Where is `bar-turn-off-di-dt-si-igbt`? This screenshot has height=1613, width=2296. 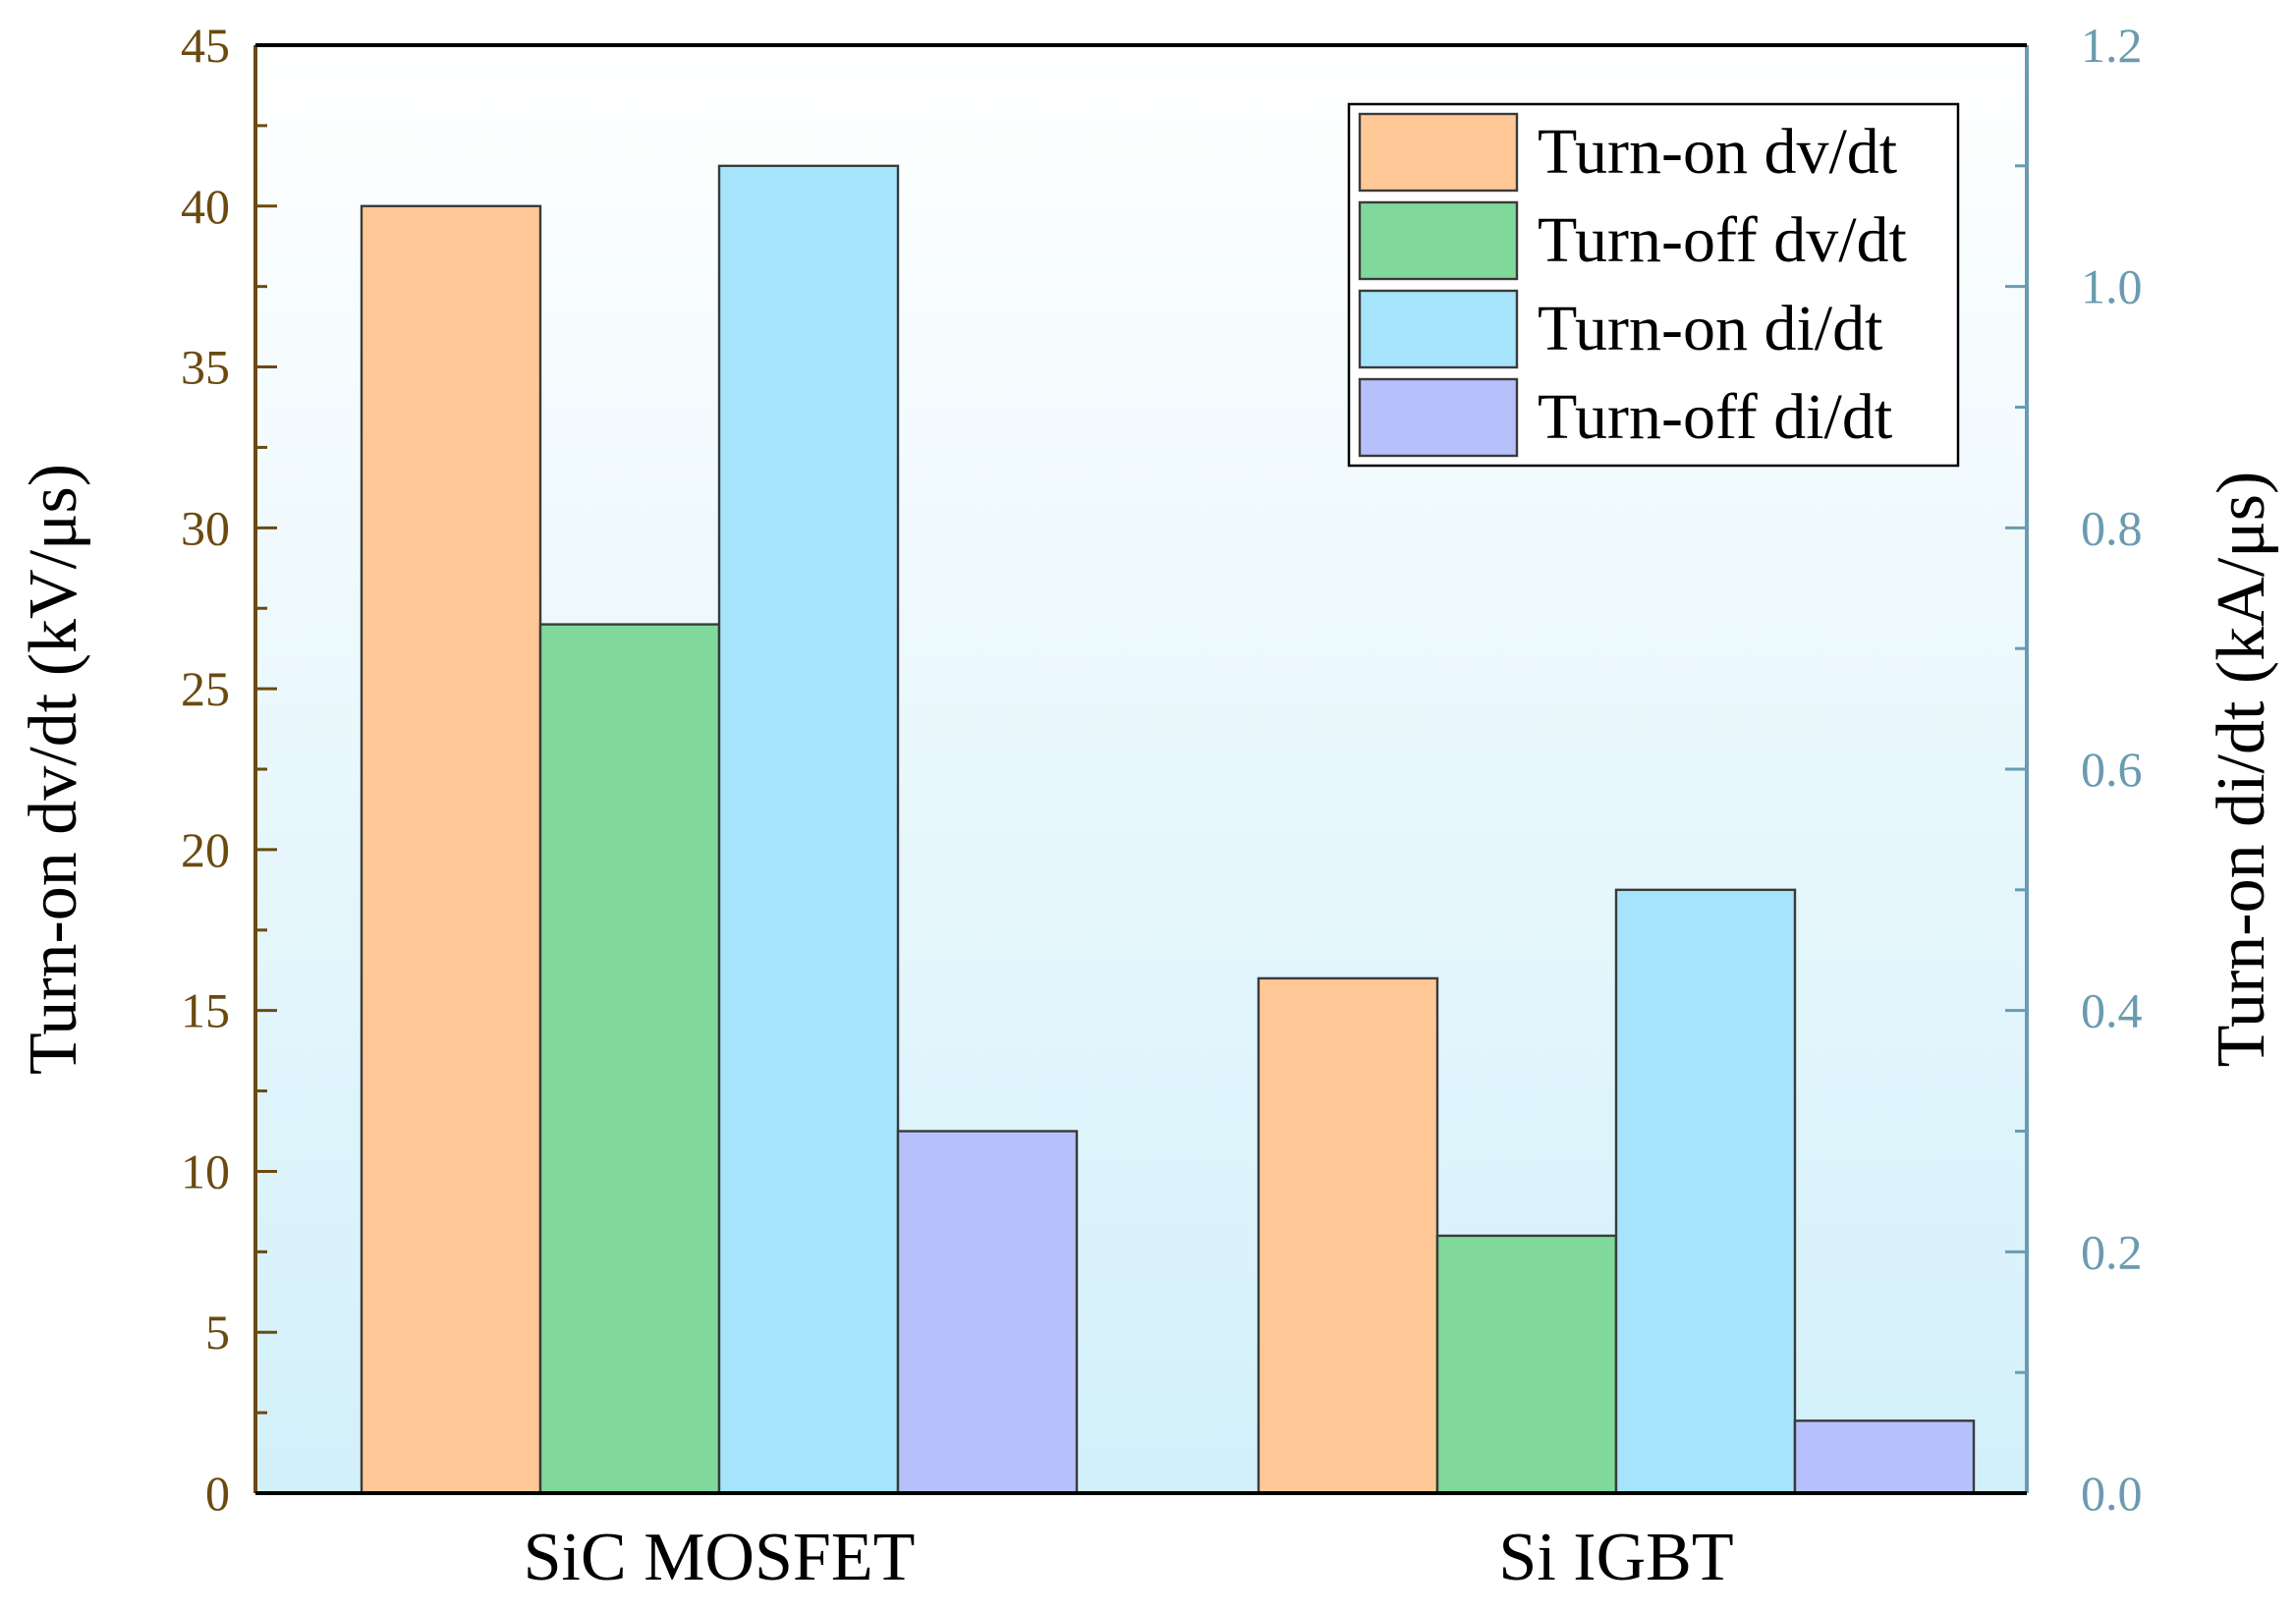
bar-turn-off-di-dt-si-igbt is located at coordinates (1884, 1457).